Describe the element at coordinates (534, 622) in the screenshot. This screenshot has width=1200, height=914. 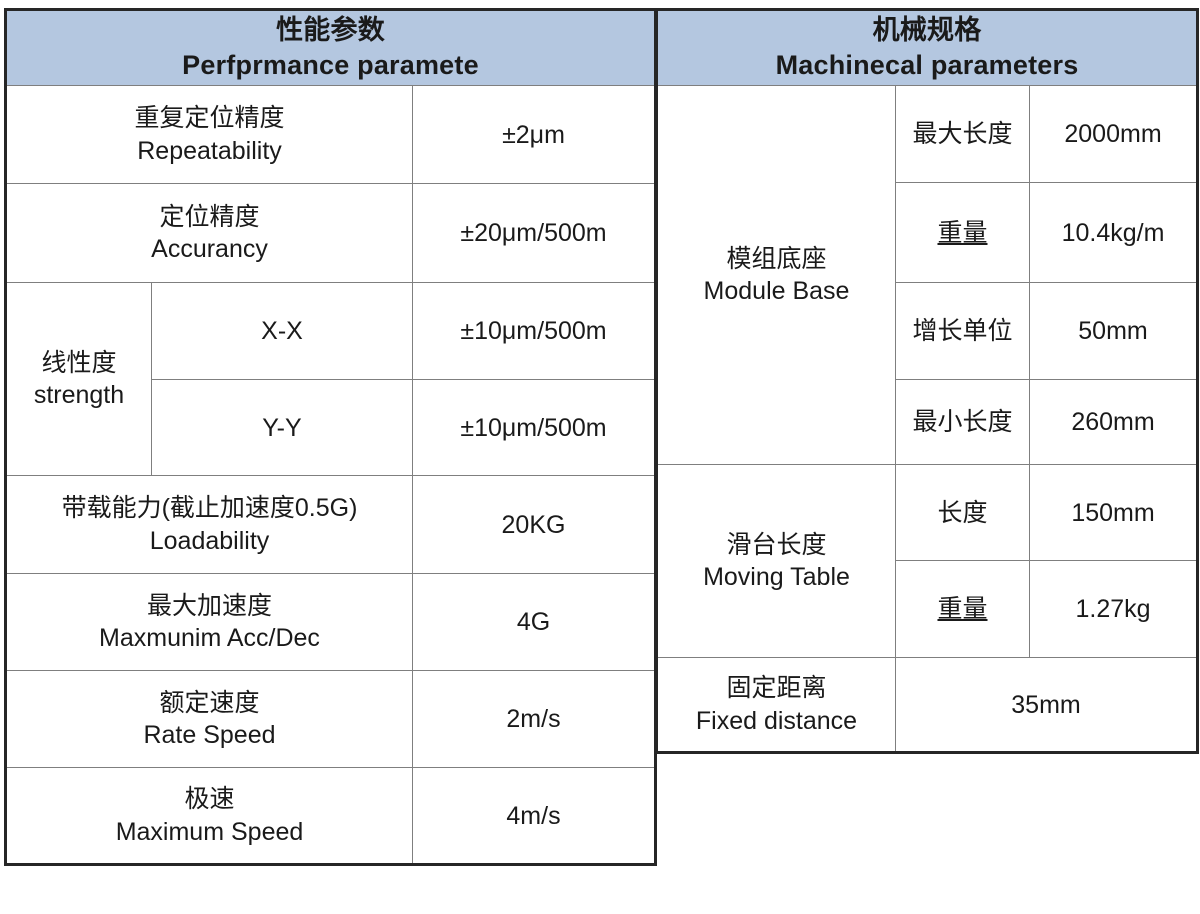
I see `row-value-max-acceleration: 4G` at that location.